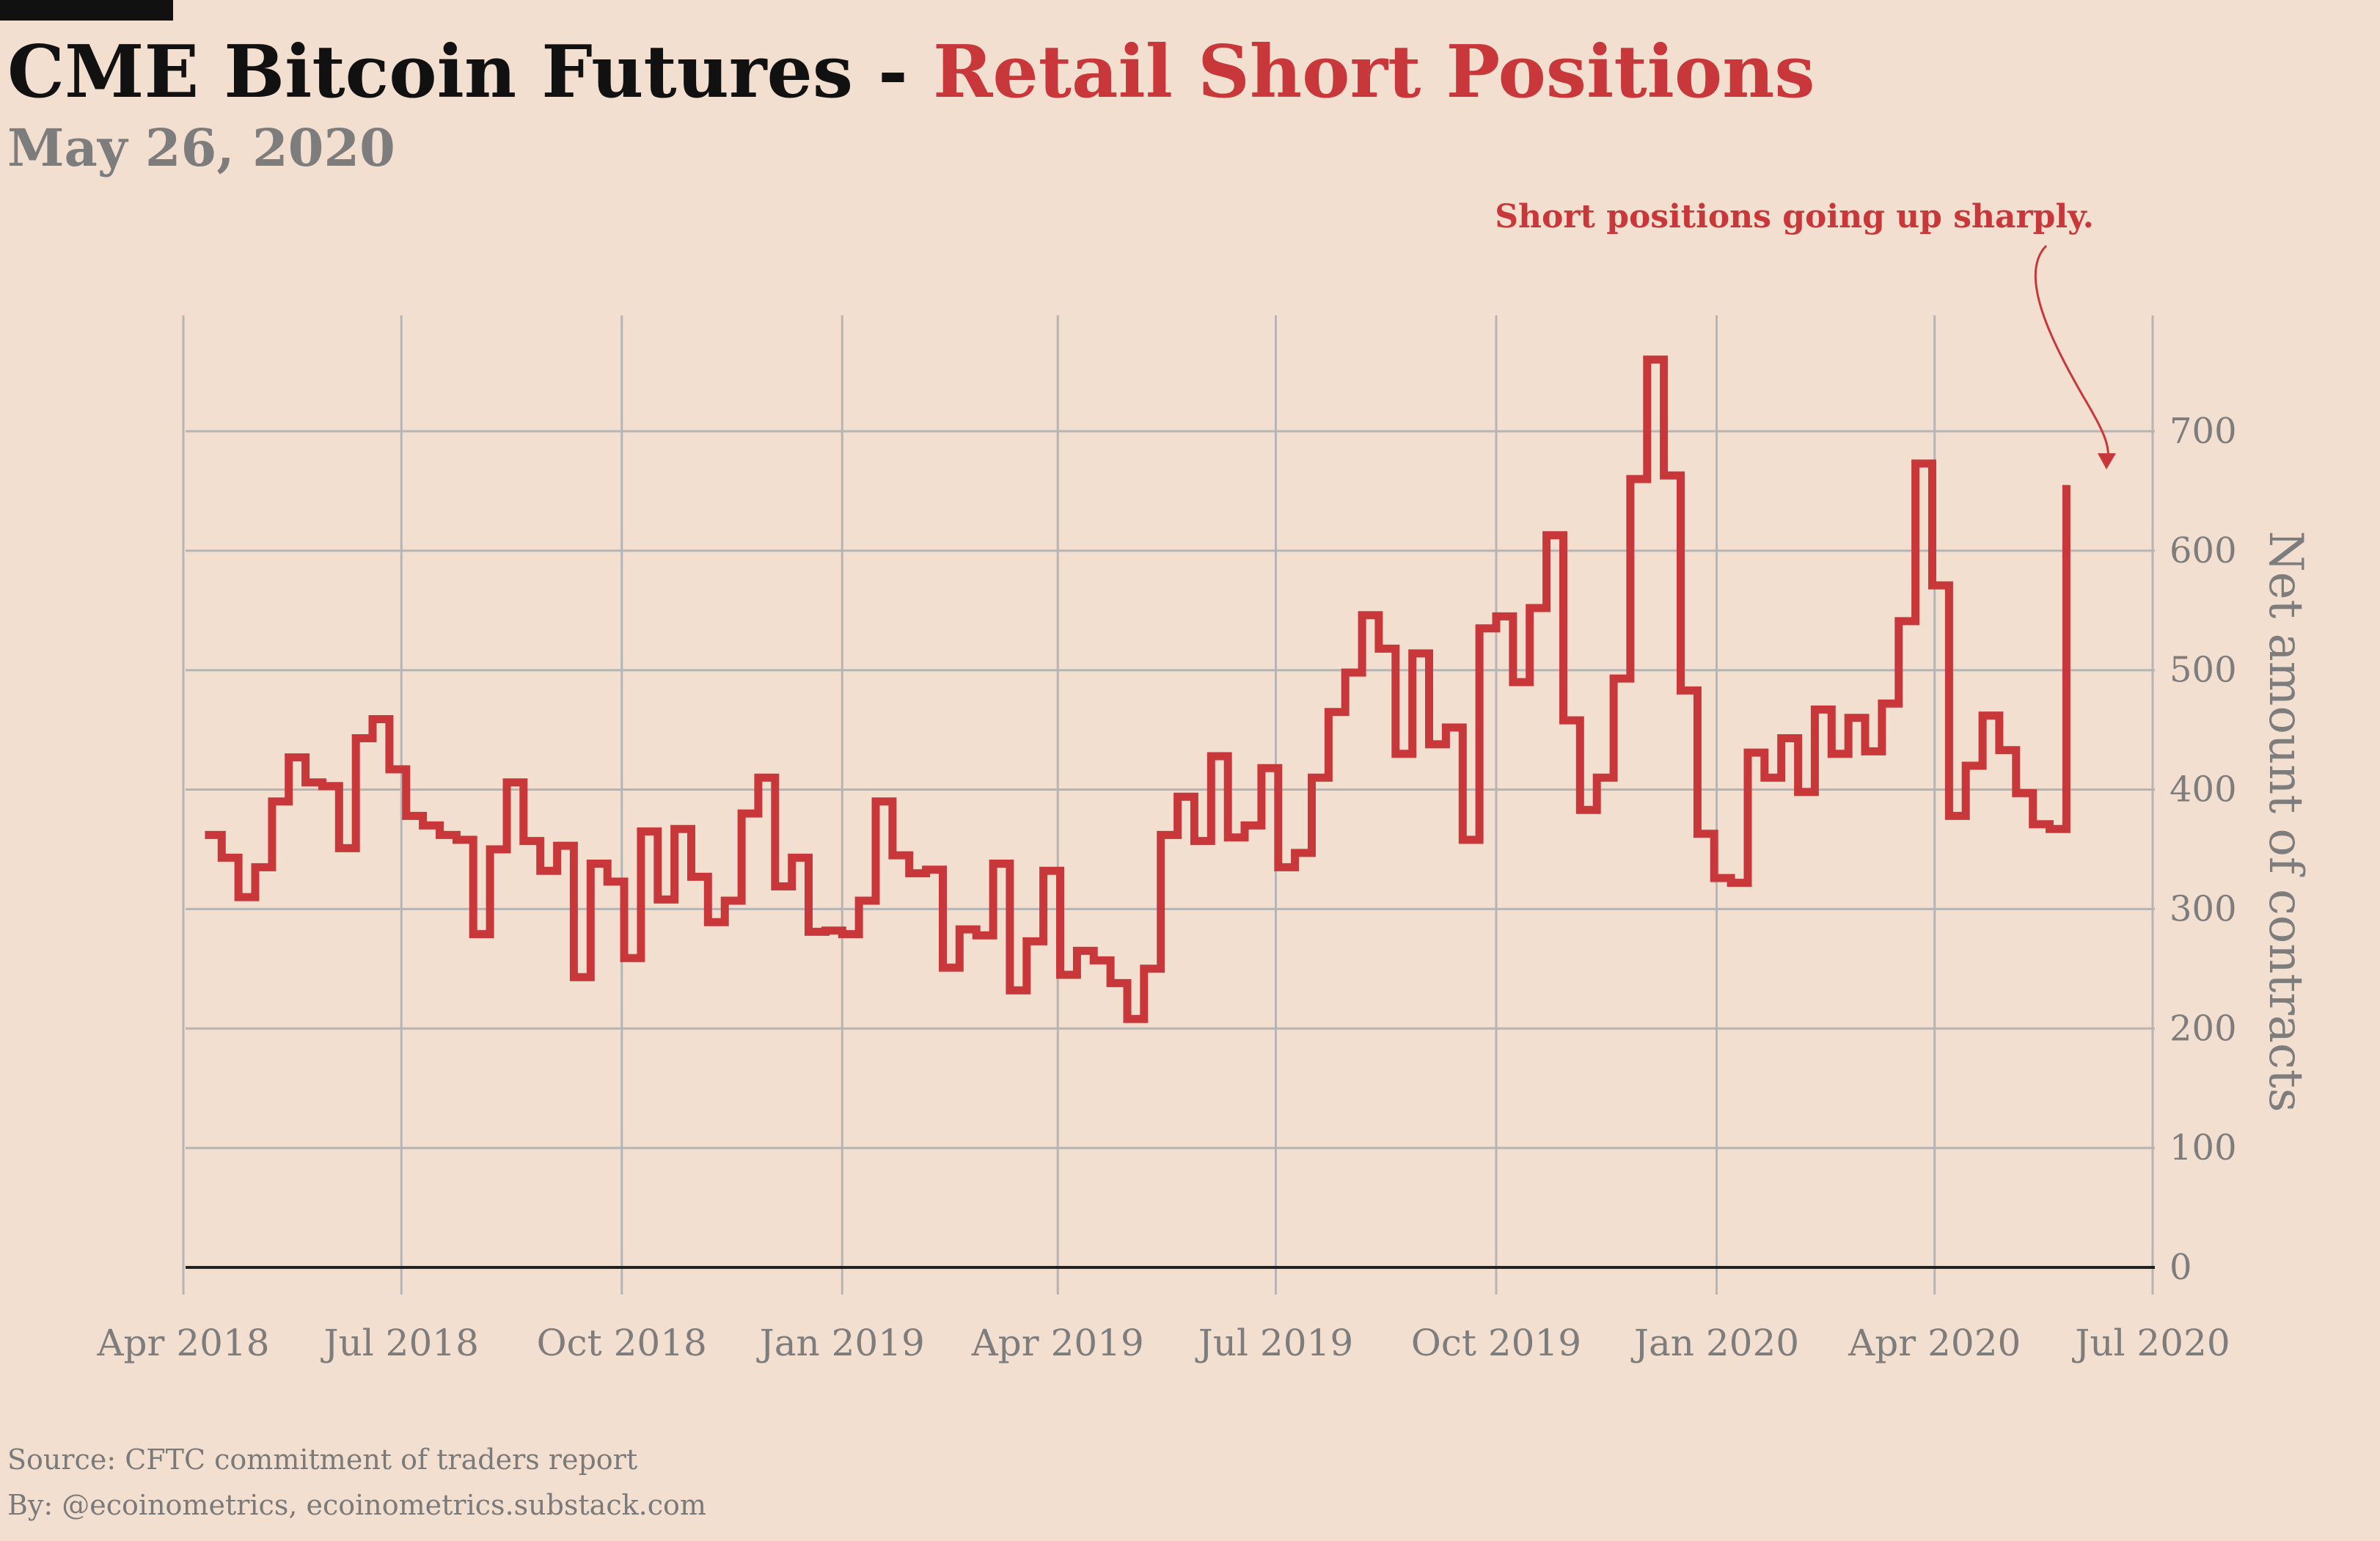 Image resolution: width=2380 pixels, height=1541 pixels. I want to click on annotation-arrowhead, so click(2107, 461).